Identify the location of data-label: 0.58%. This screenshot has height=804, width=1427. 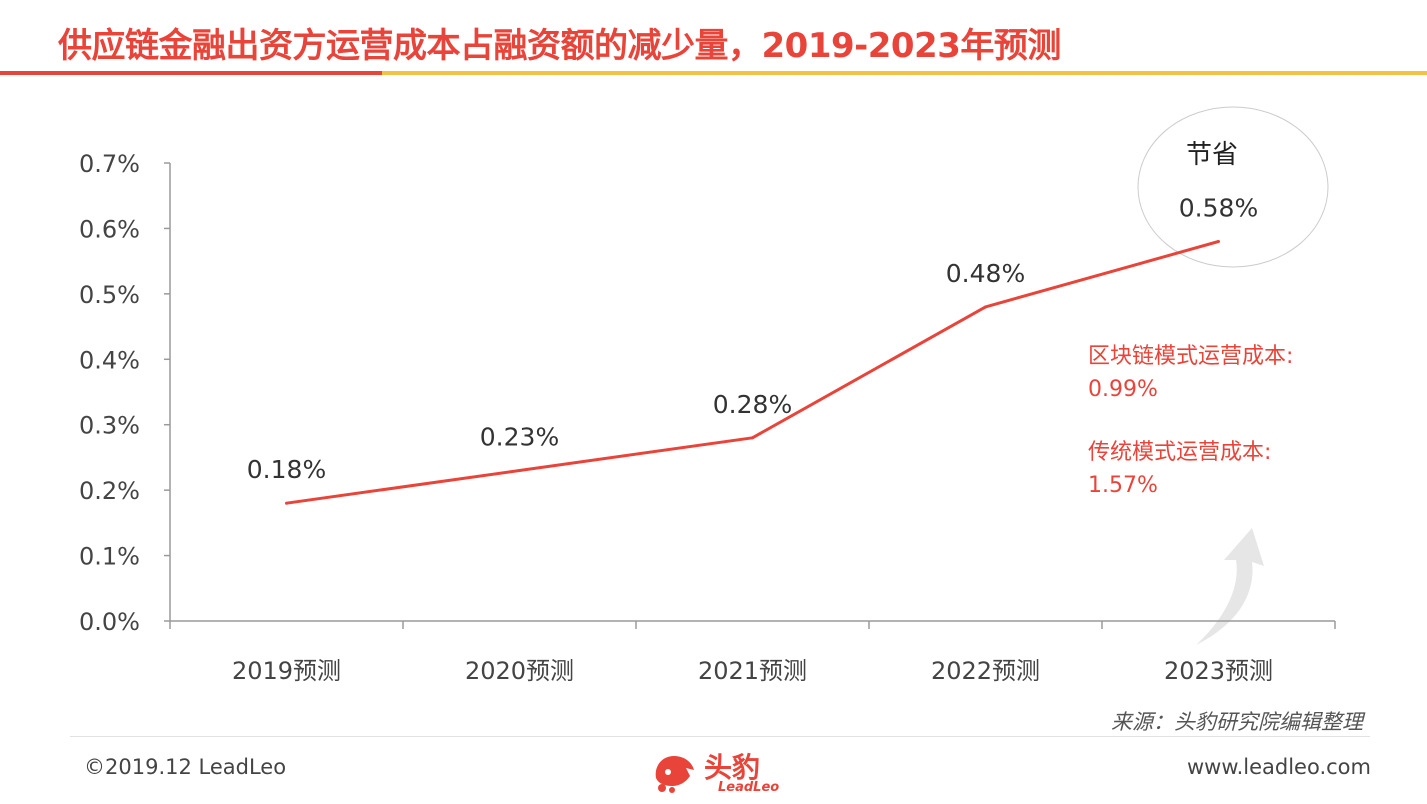
(1218, 208).